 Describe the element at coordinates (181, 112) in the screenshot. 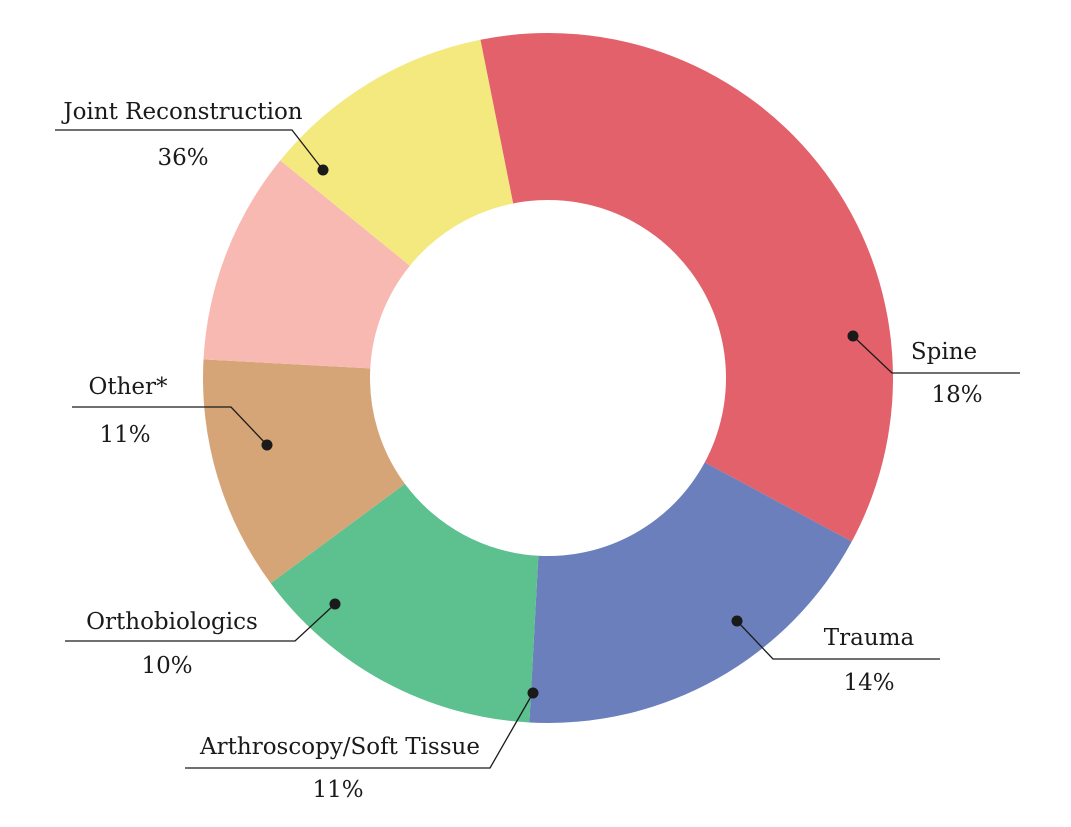

I see `category-label: Joint Reconstruction` at that location.